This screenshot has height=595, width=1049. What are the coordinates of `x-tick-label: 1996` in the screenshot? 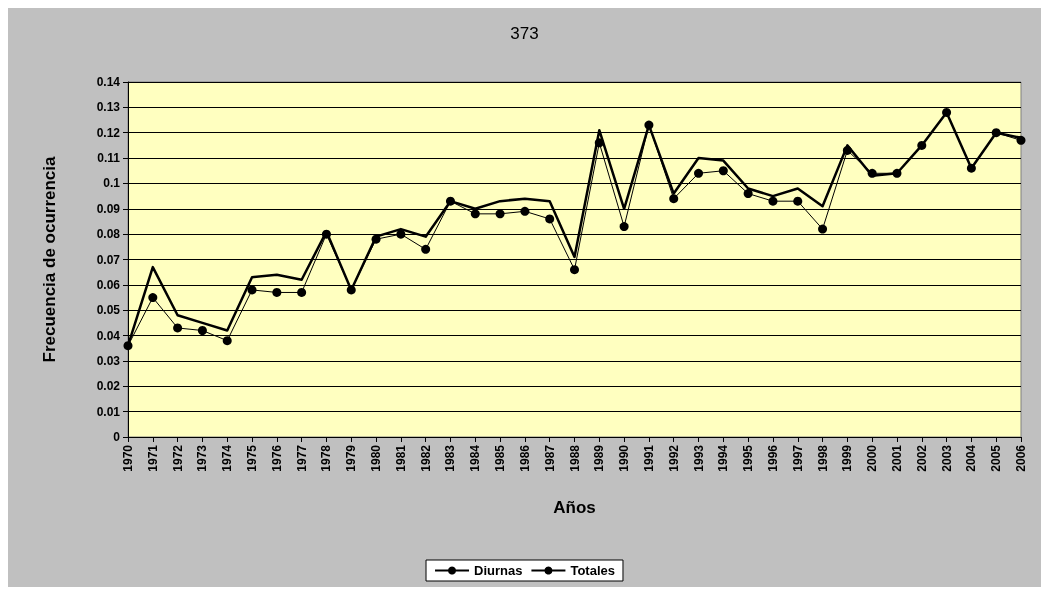 It's located at (772, 458).